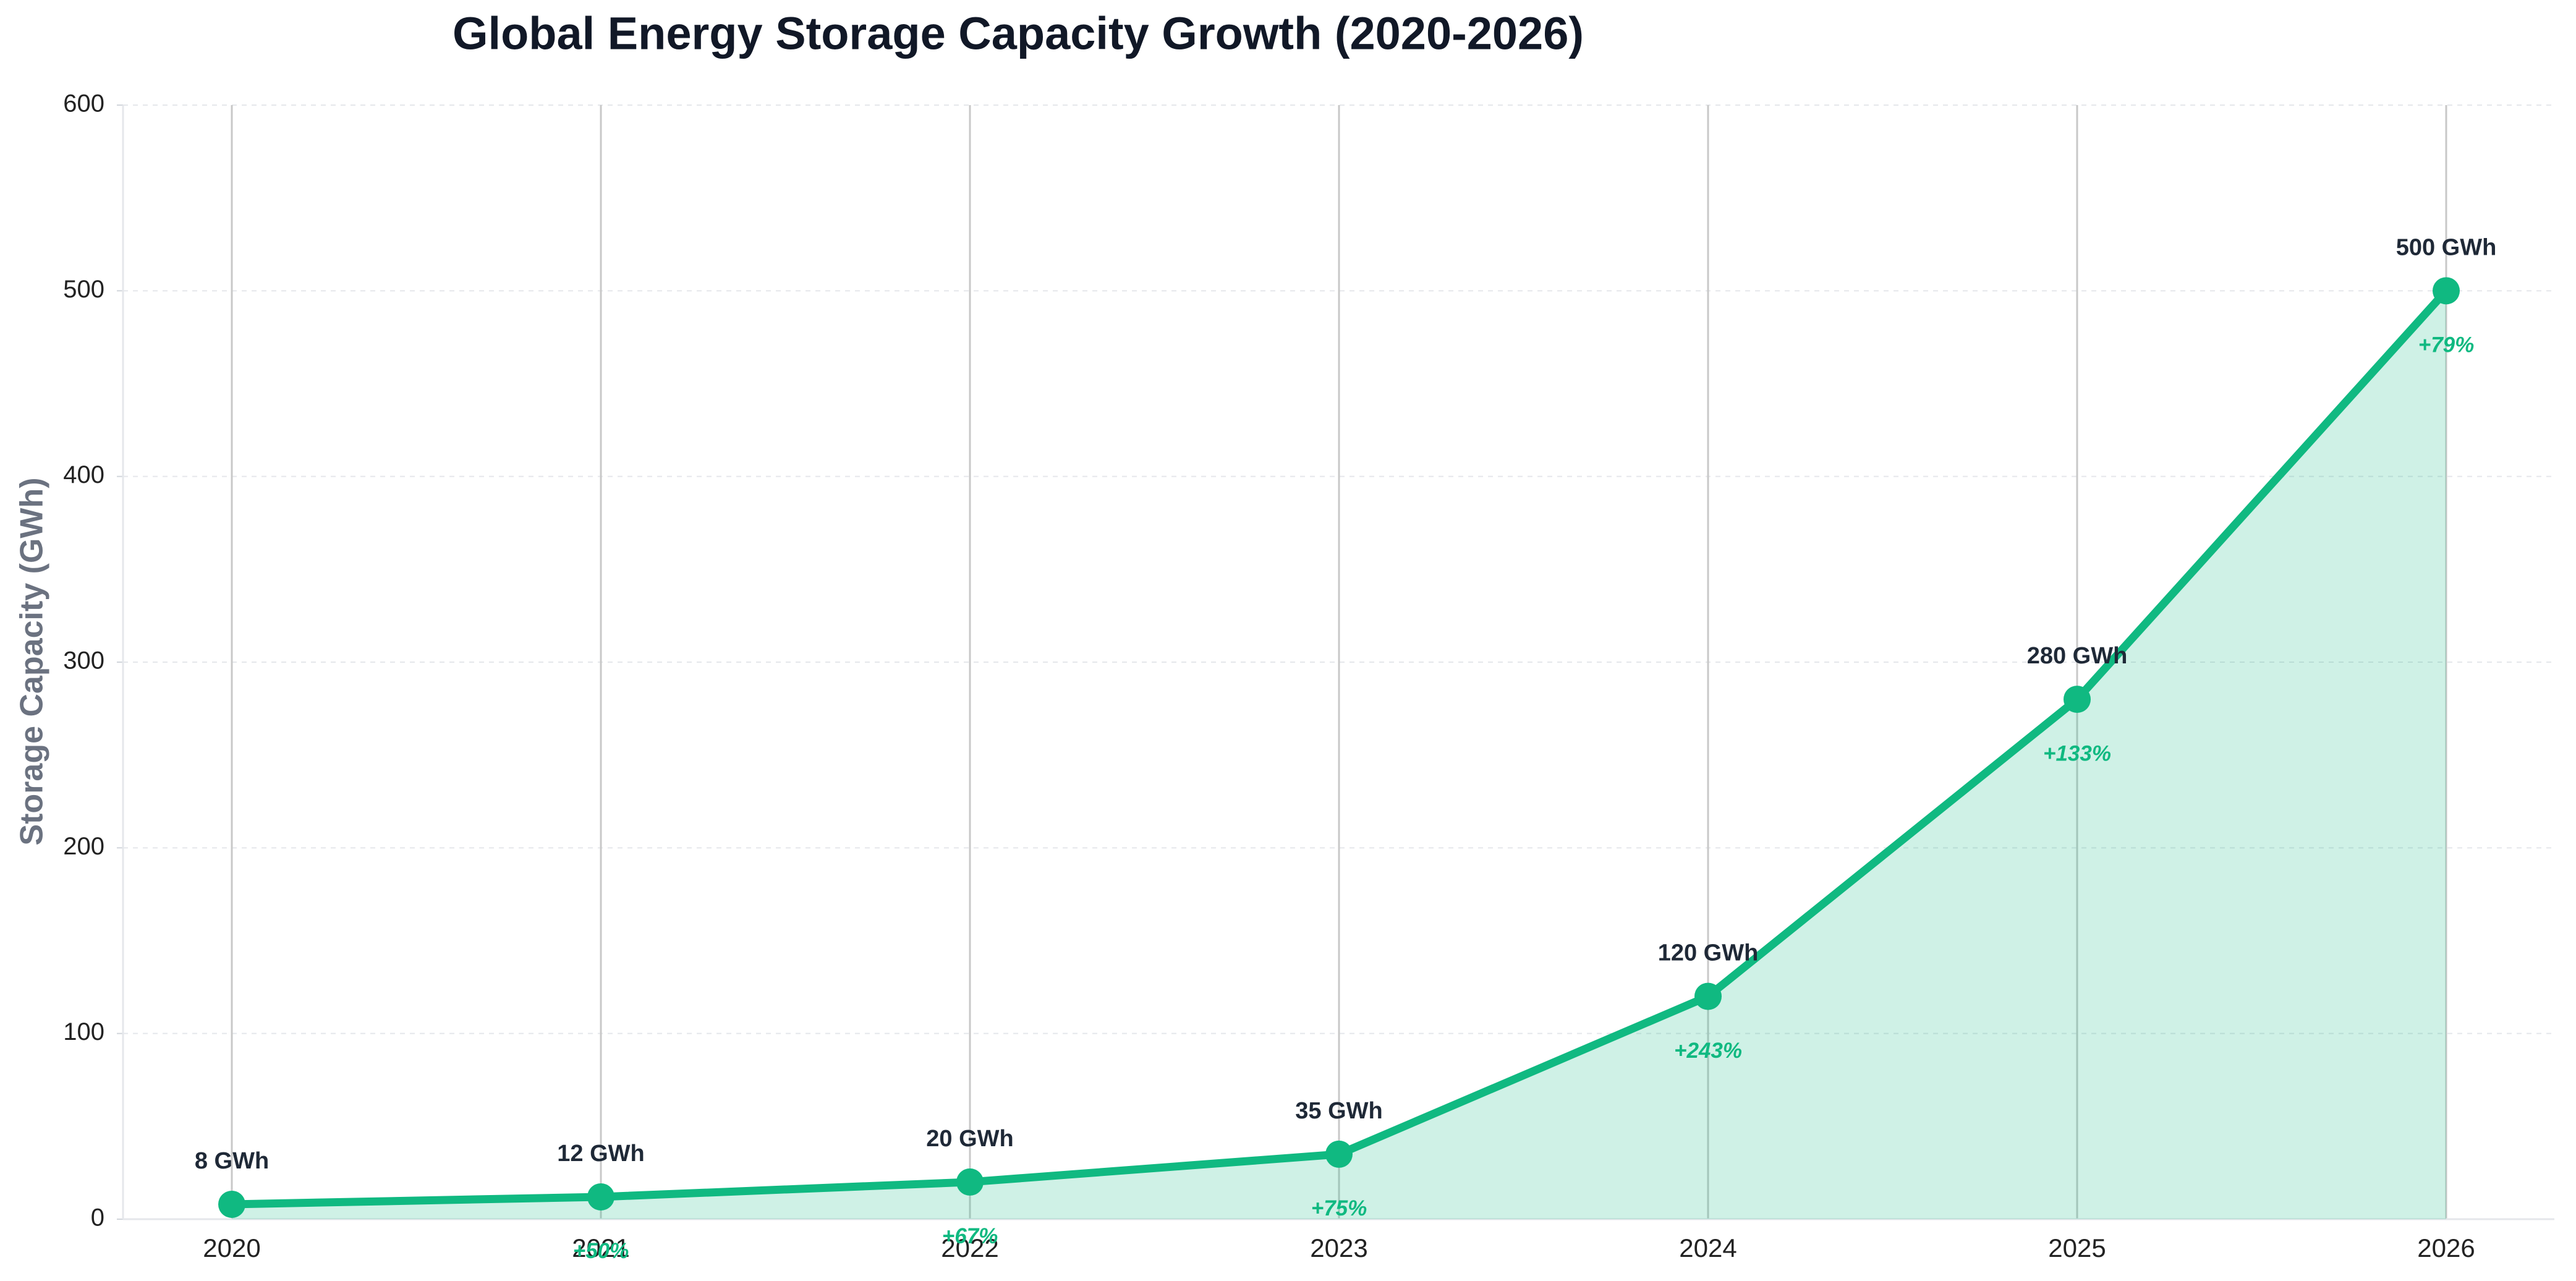  Describe the element at coordinates (83, 661) in the screenshot. I see `y-tick-label: 300` at that location.